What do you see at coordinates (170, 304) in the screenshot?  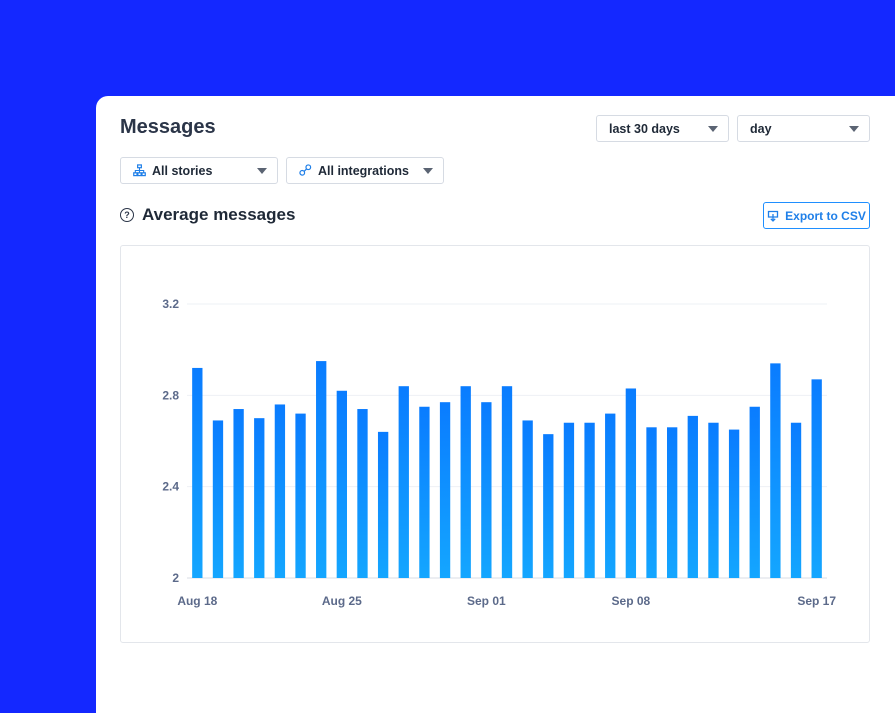 I see `y-tick-label: 3.2` at bounding box center [170, 304].